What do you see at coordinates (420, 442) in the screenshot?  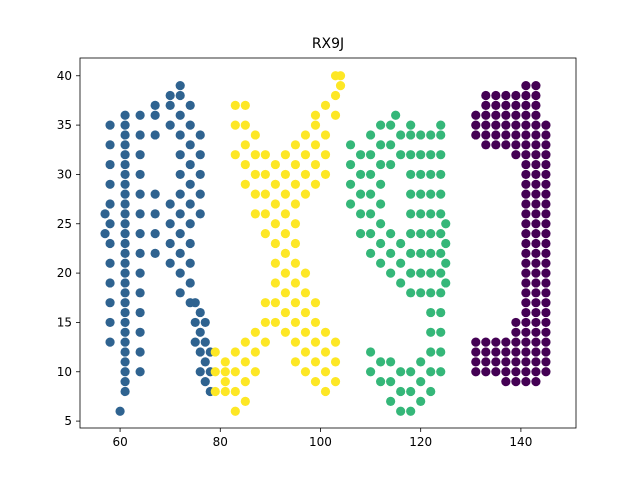 I see `x-tick-label: 120` at bounding box center [420, 442].